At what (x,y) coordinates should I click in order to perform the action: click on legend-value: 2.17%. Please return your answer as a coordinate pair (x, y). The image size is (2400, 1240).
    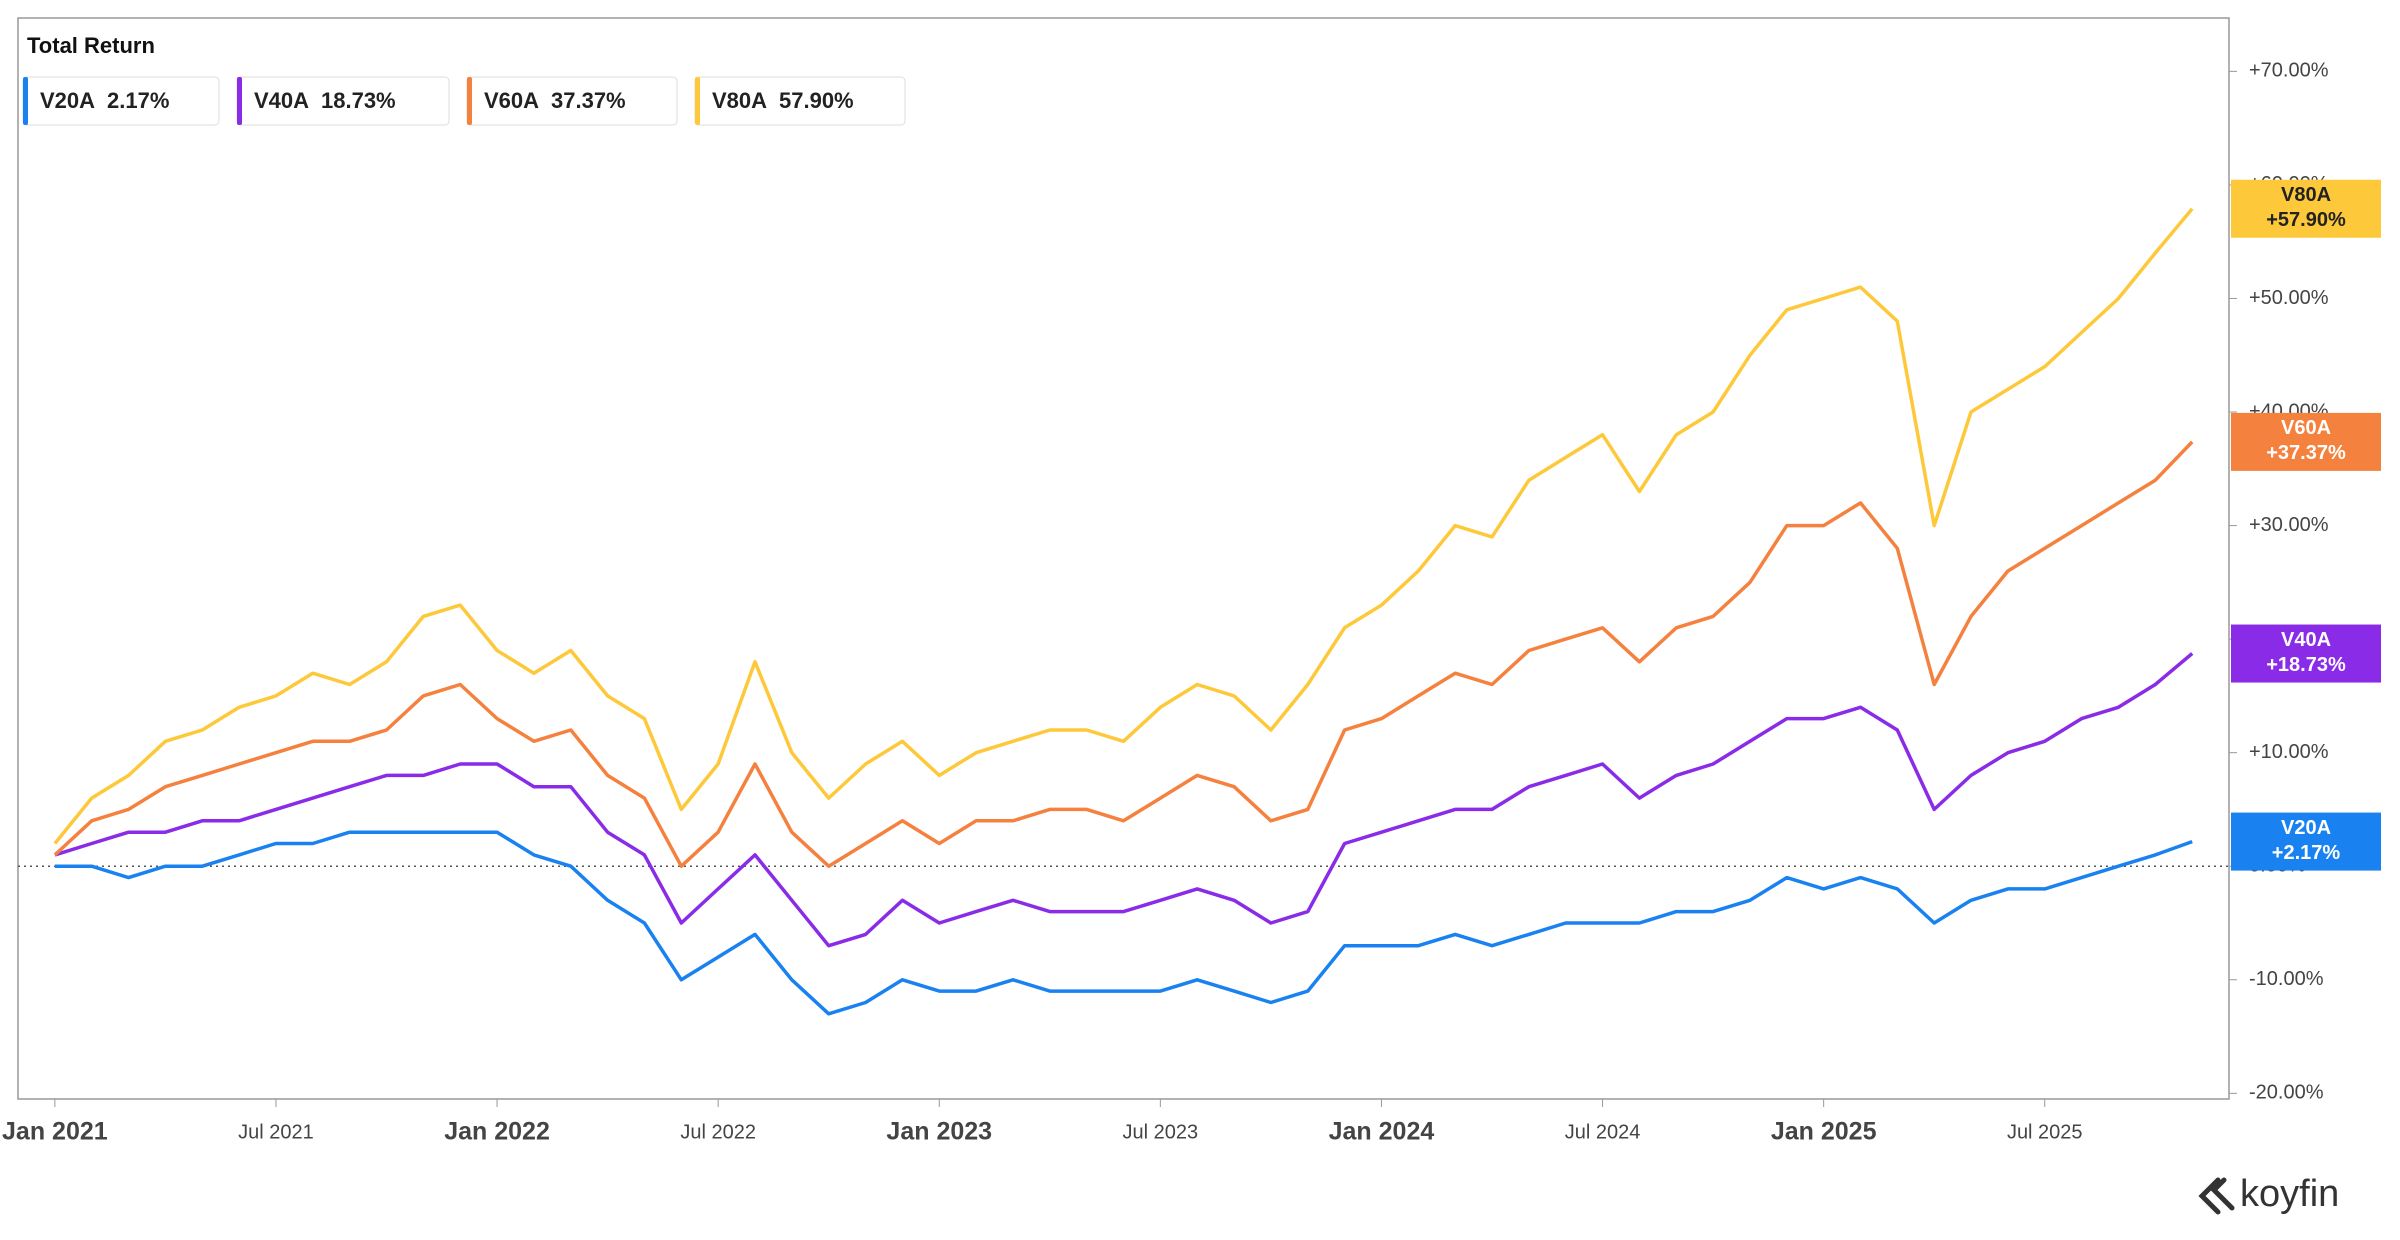
    Looking at the image, I should click on (138, 100).